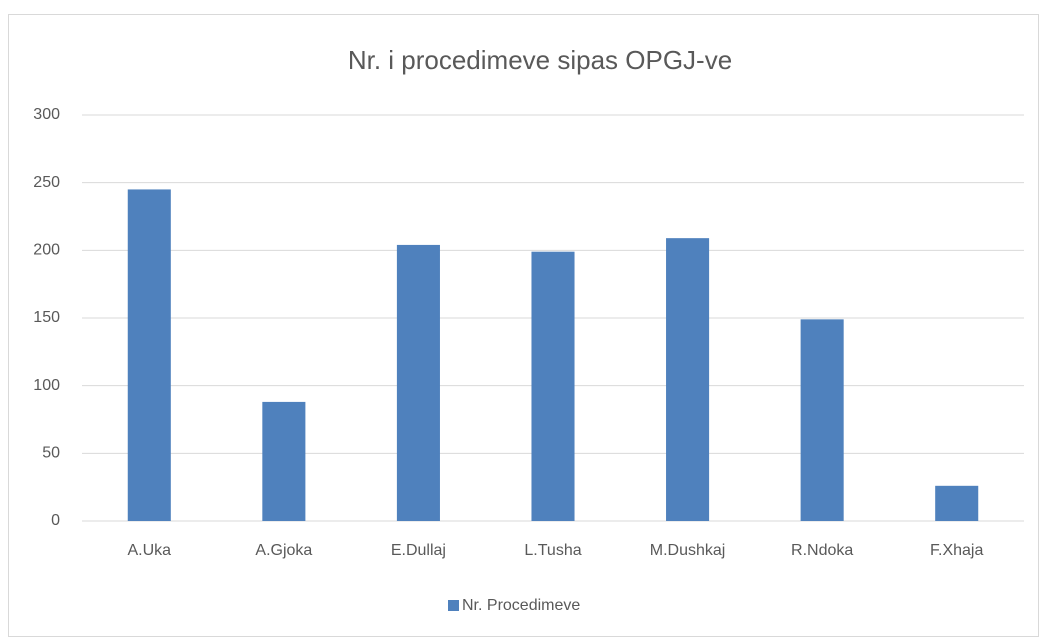 The width and height of the screenshot is (1040, 638). Describe the element at coordinates (418, 550) in the screenshot. I see `x-tick-label: E.Dullaj` at that location.